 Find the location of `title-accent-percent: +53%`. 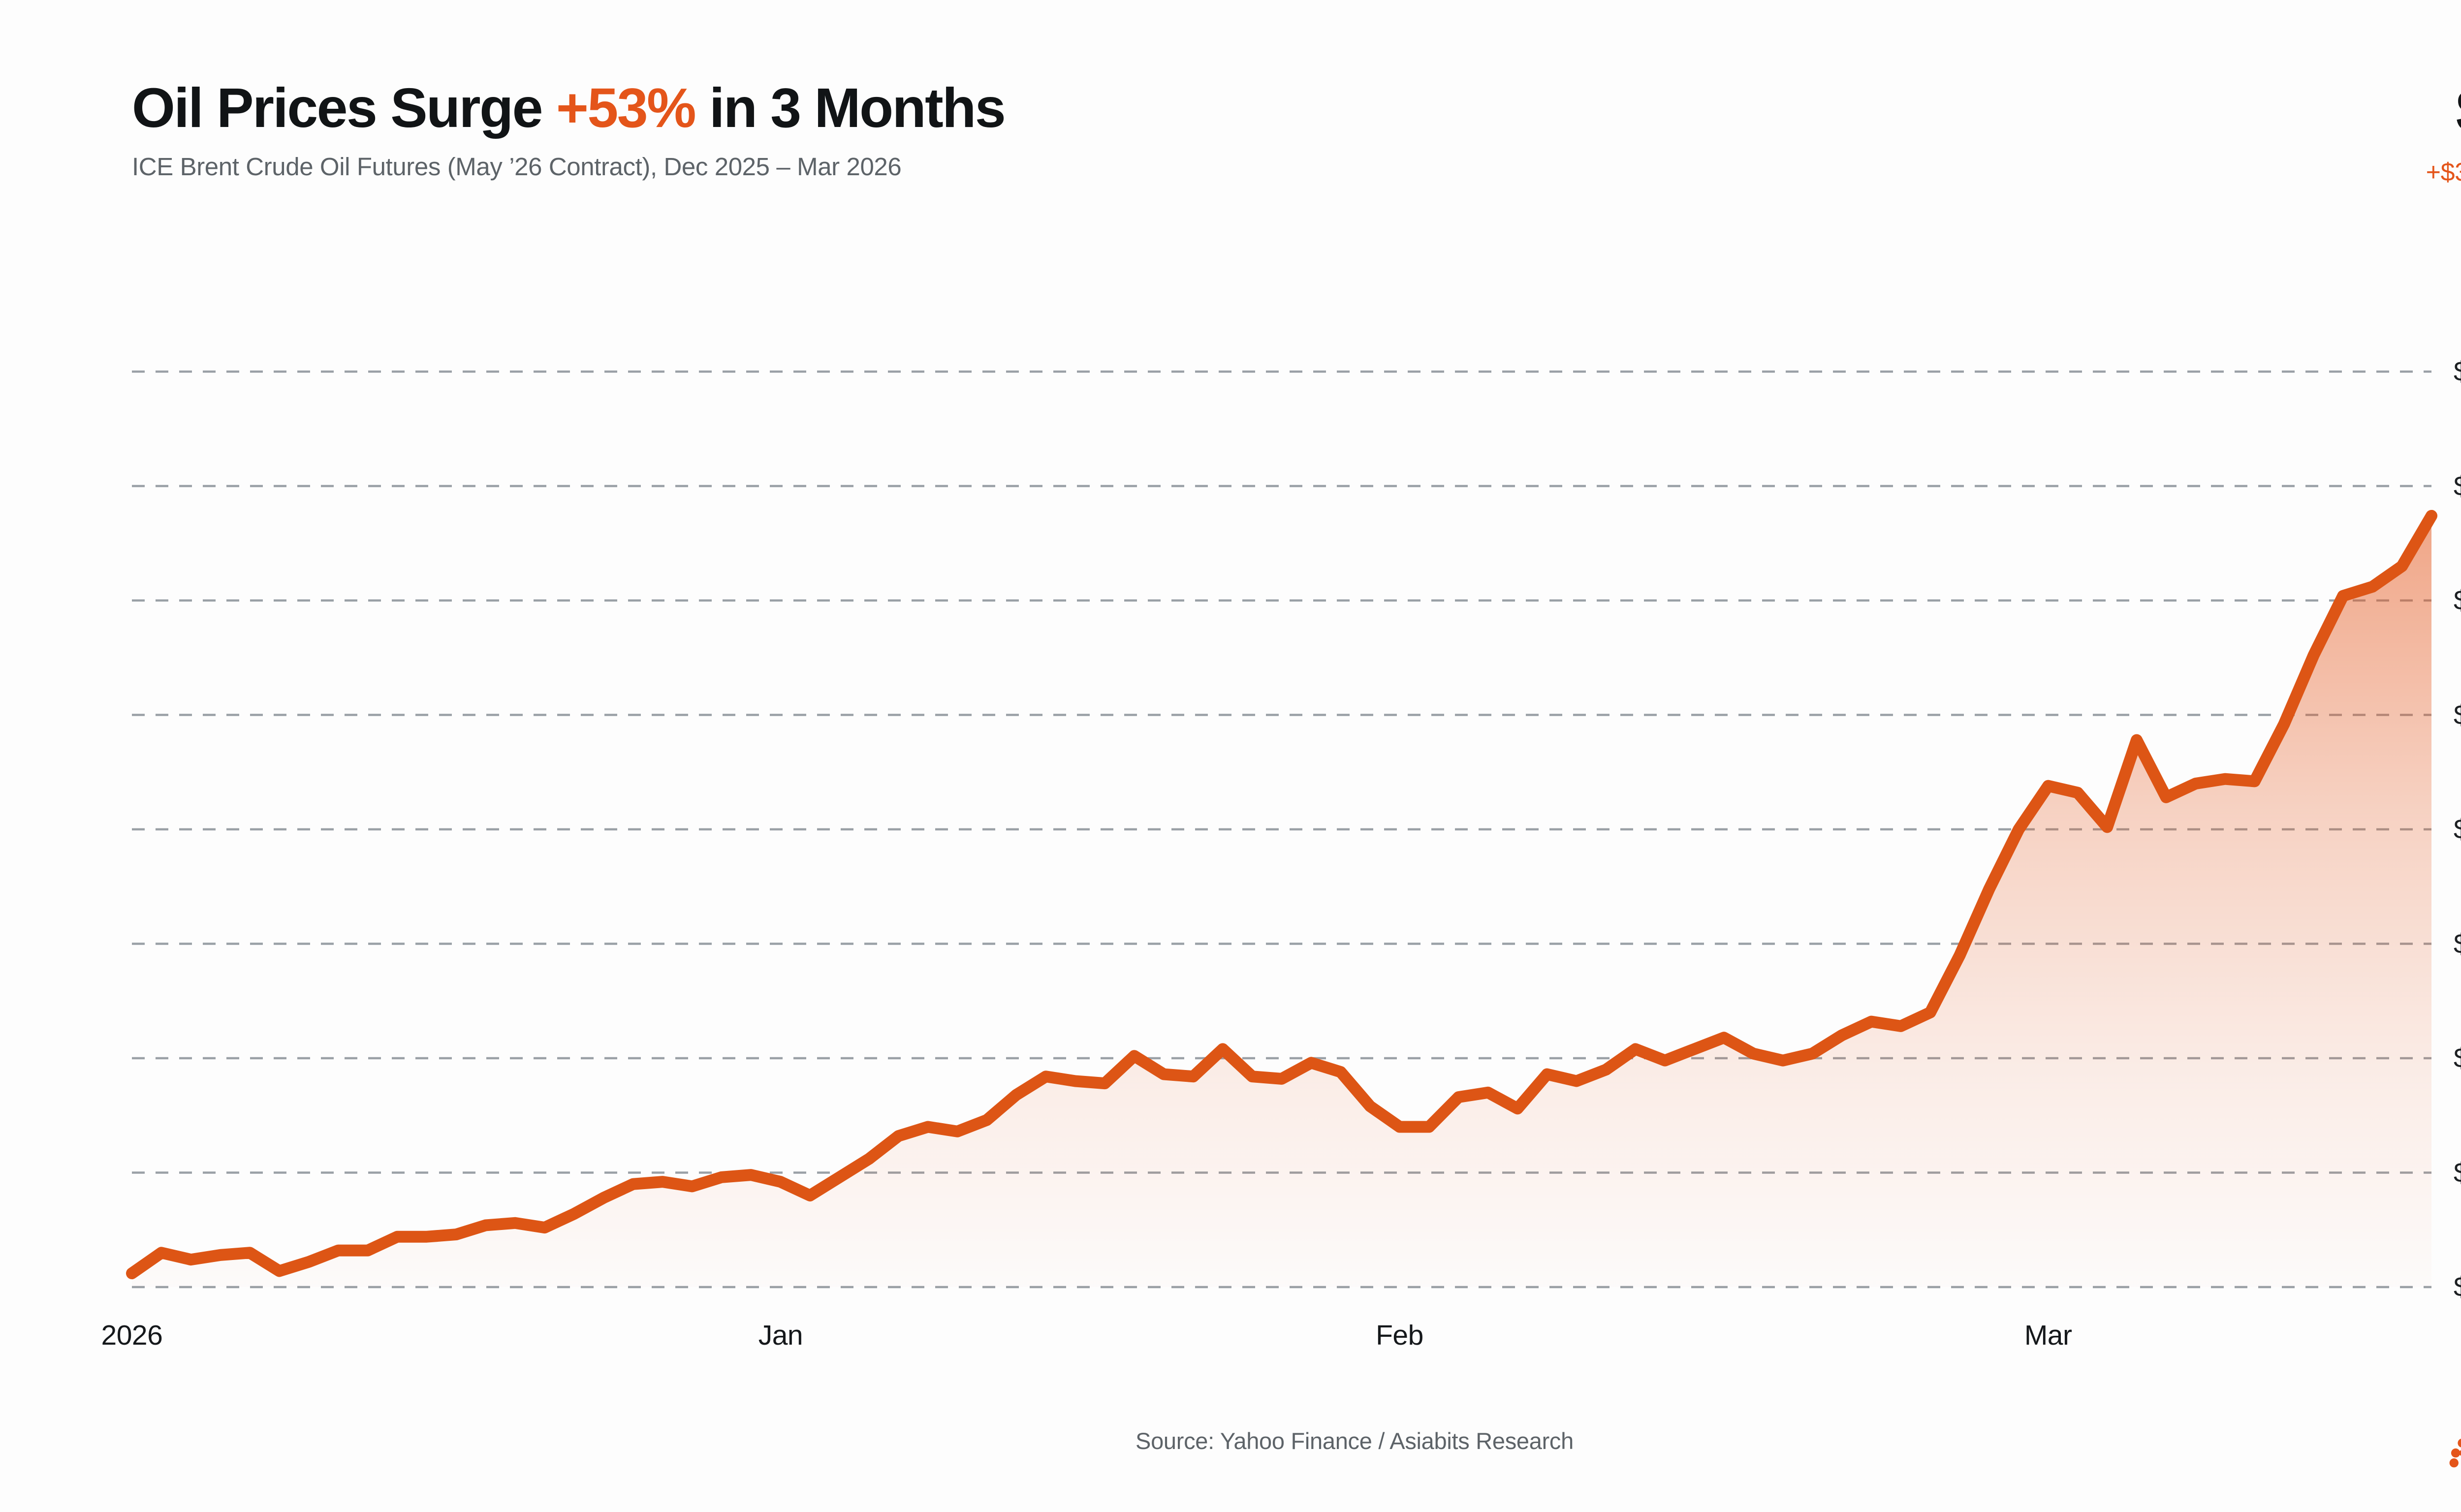

title-accent-percent: +53% is located at coordinates (626, 108).